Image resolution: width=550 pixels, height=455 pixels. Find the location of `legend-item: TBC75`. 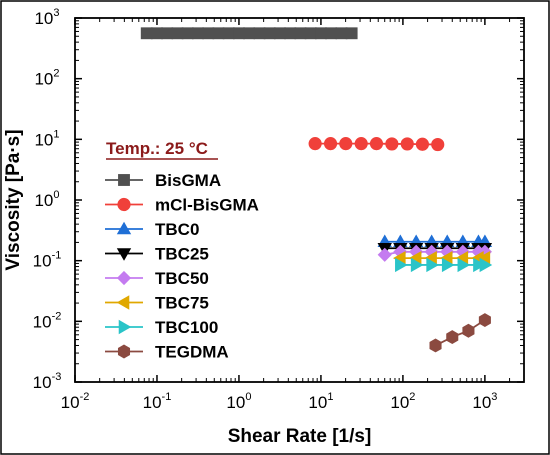

legend-item: TBC75 is located at coordinates (157, 303).